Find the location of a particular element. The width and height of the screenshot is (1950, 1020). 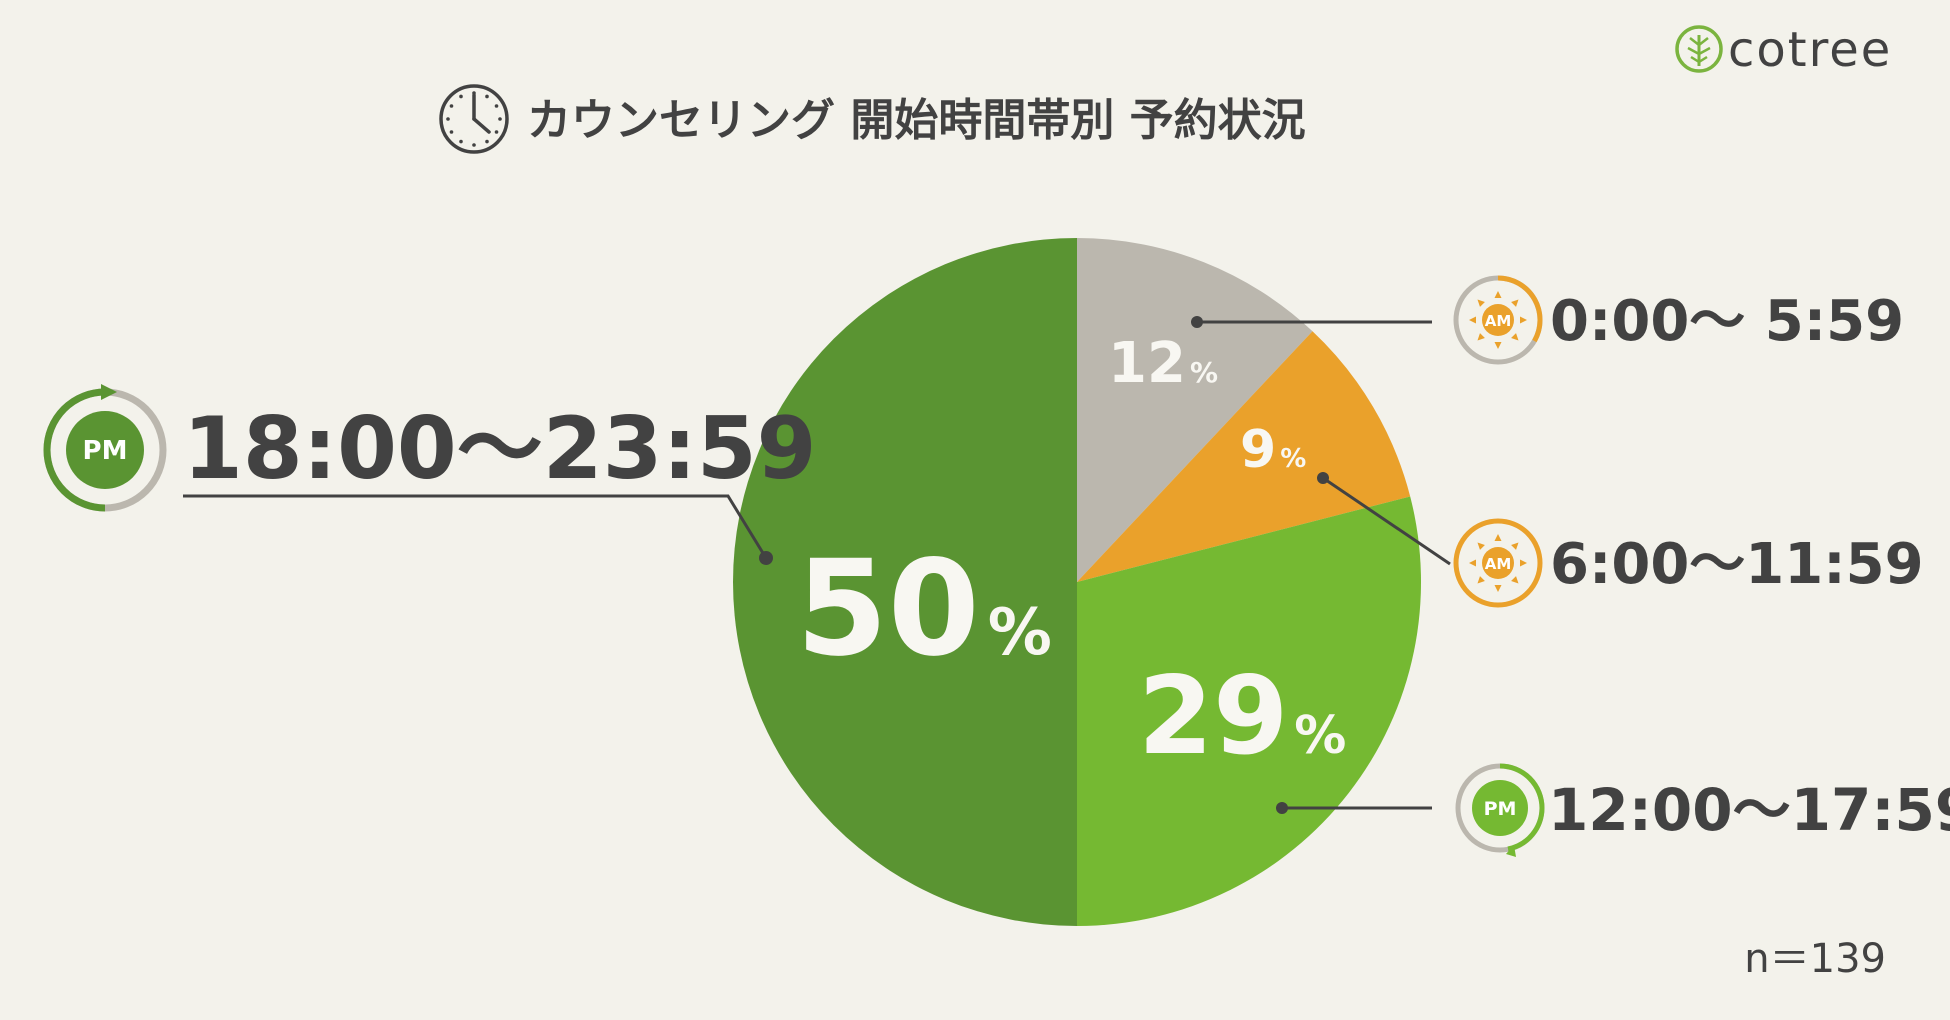

slice-label-6-11: 9% is located at coordinates (1273, 450).